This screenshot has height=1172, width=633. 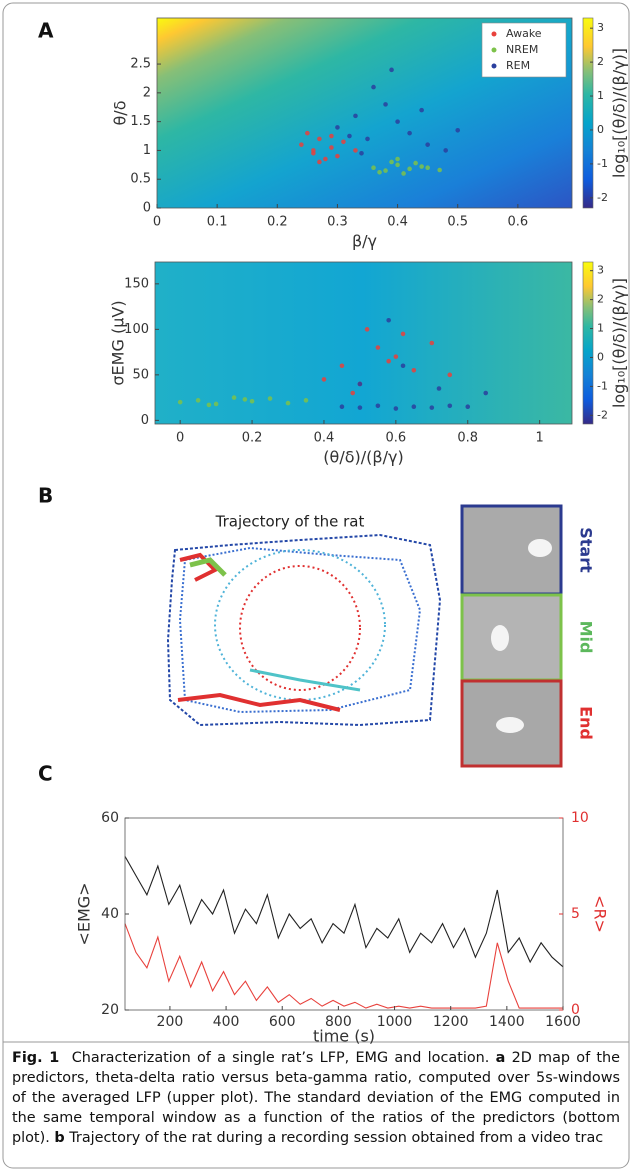 I want to click on x-tick-label: 600, so click(x=282, y=1022).